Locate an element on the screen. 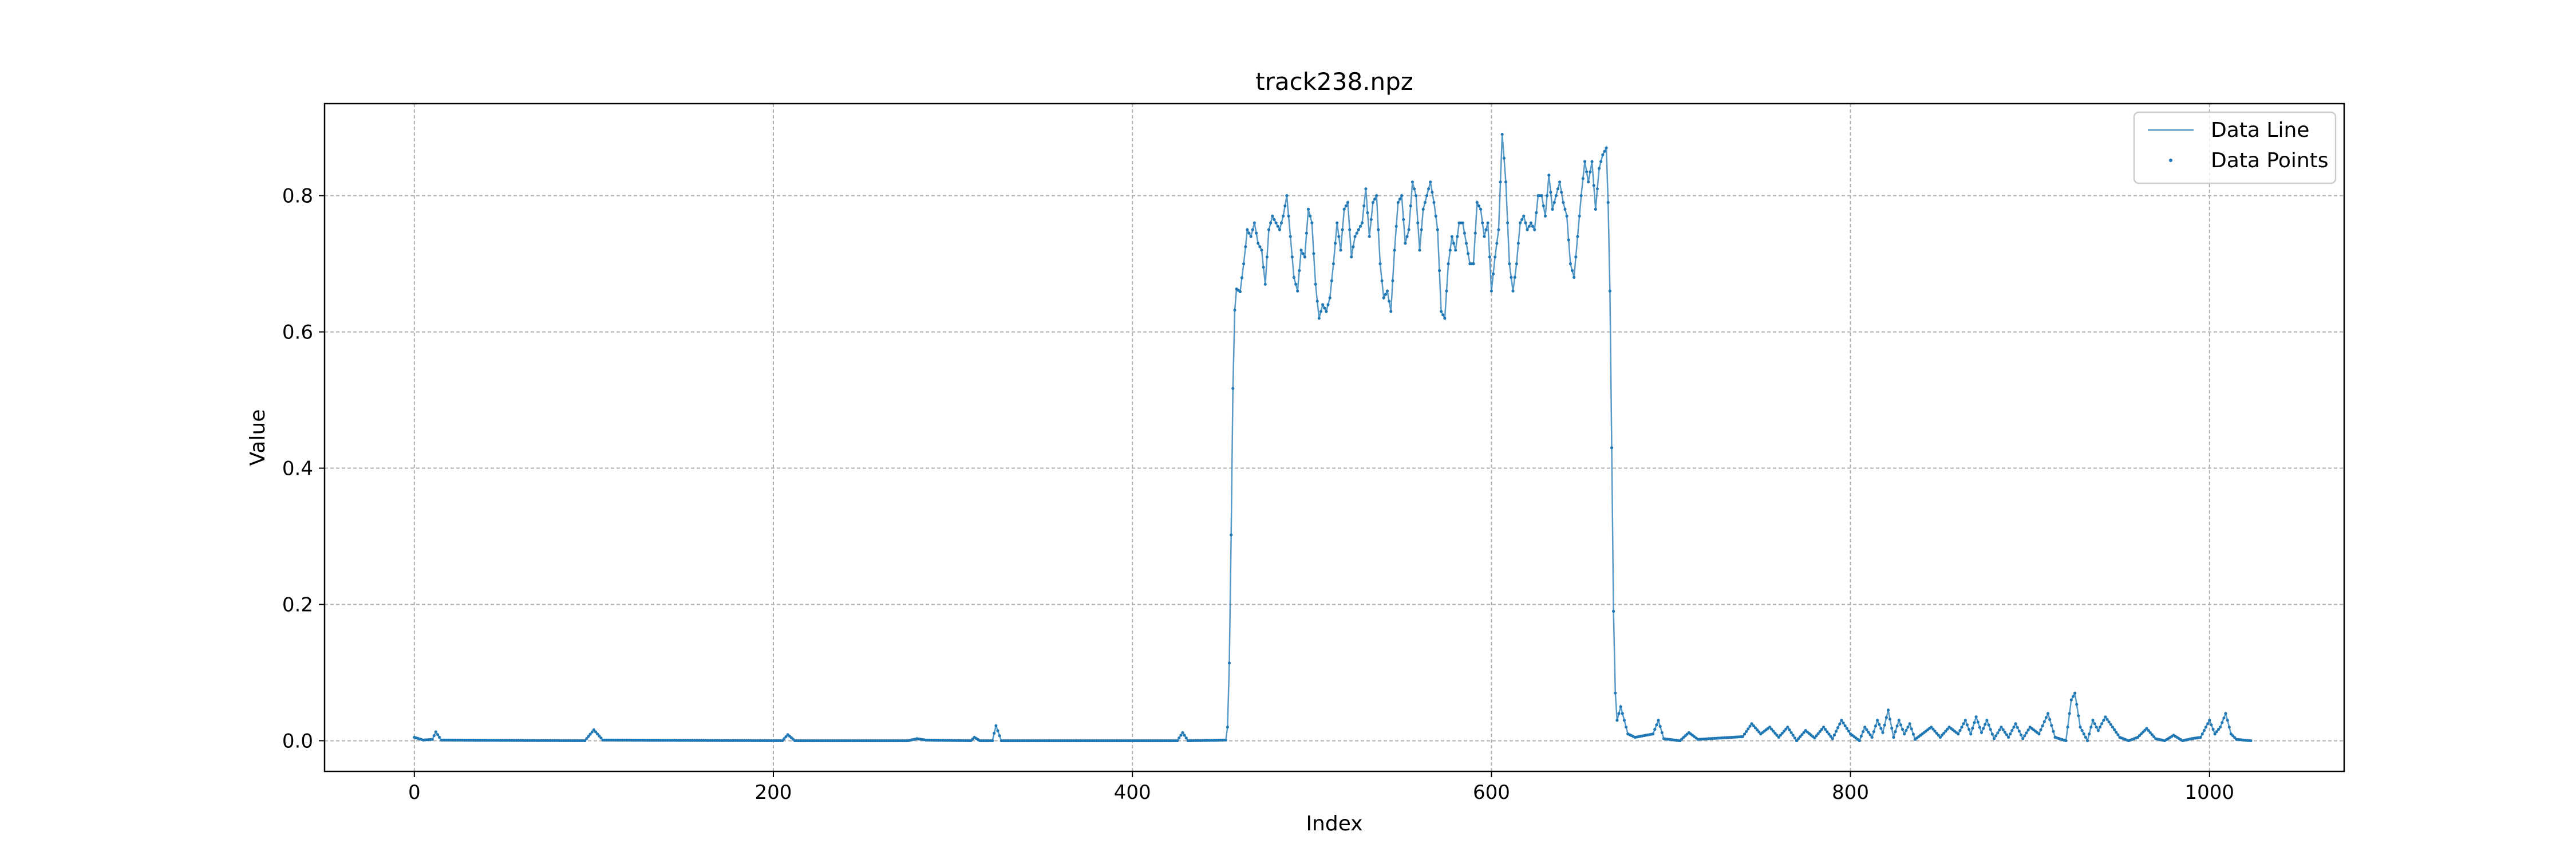 Image resolution: width=2576 pixels, height=859 pixels. y-tick-label: 0.2 is located at coordinates (297, 605).